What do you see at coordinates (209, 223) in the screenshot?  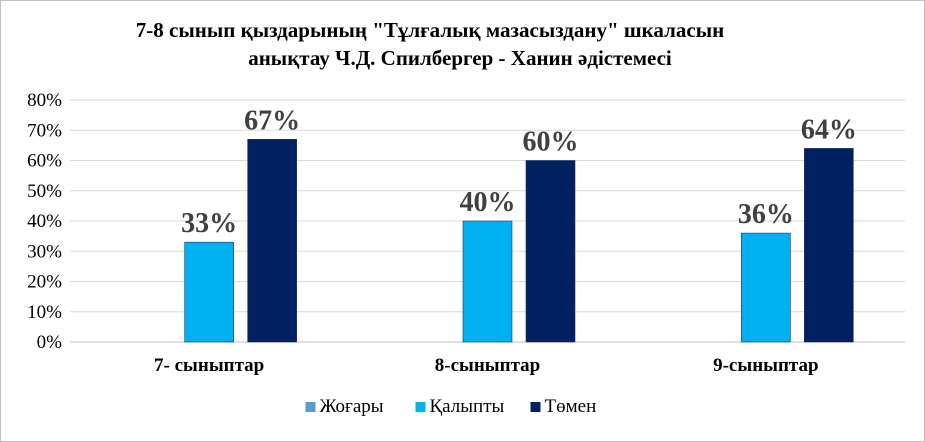 I see `data-label: 33%` at bounding box center [209, 223].